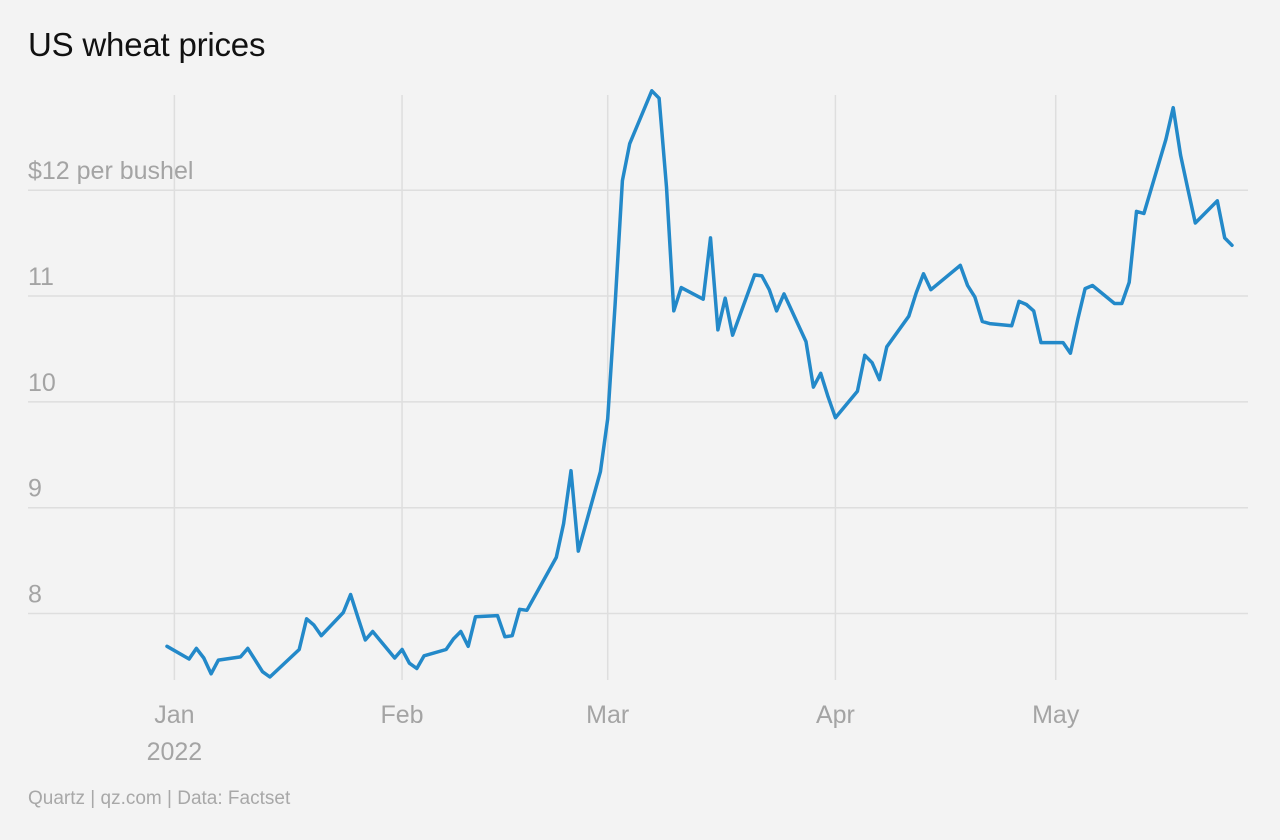  What do you see at coordinates (1056, 715) in the screenshot?
I see `x-tick-label: May` at bounding box center [1056, 715].